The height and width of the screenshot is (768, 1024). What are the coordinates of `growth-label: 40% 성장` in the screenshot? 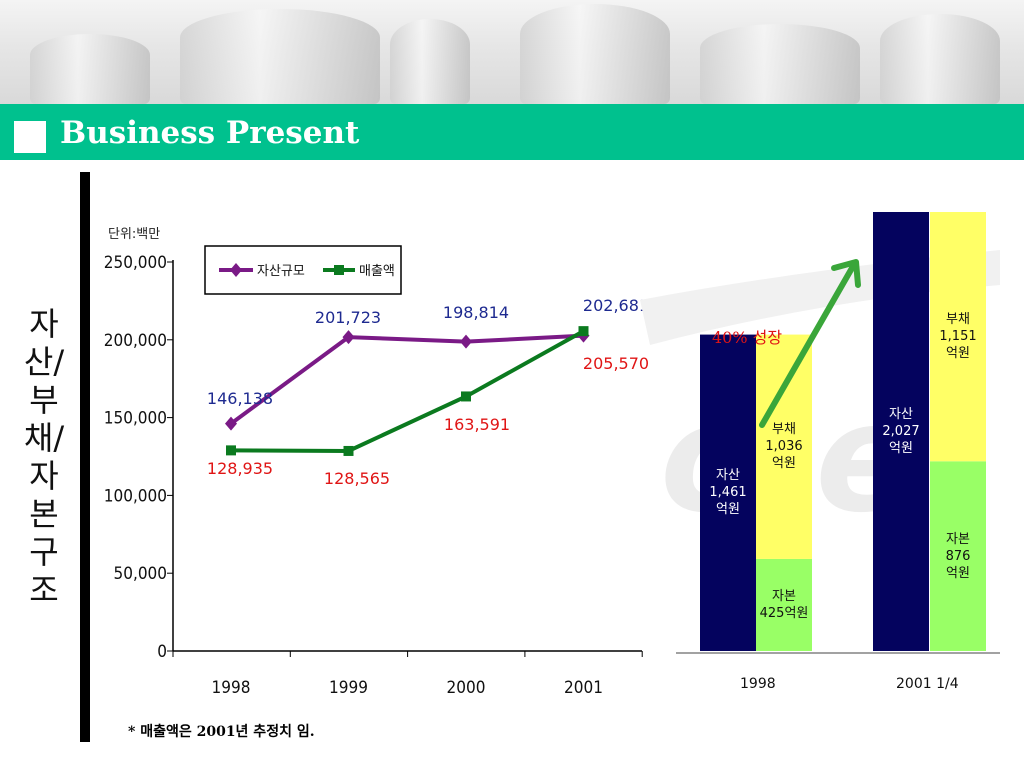 It's located at (747, 337).